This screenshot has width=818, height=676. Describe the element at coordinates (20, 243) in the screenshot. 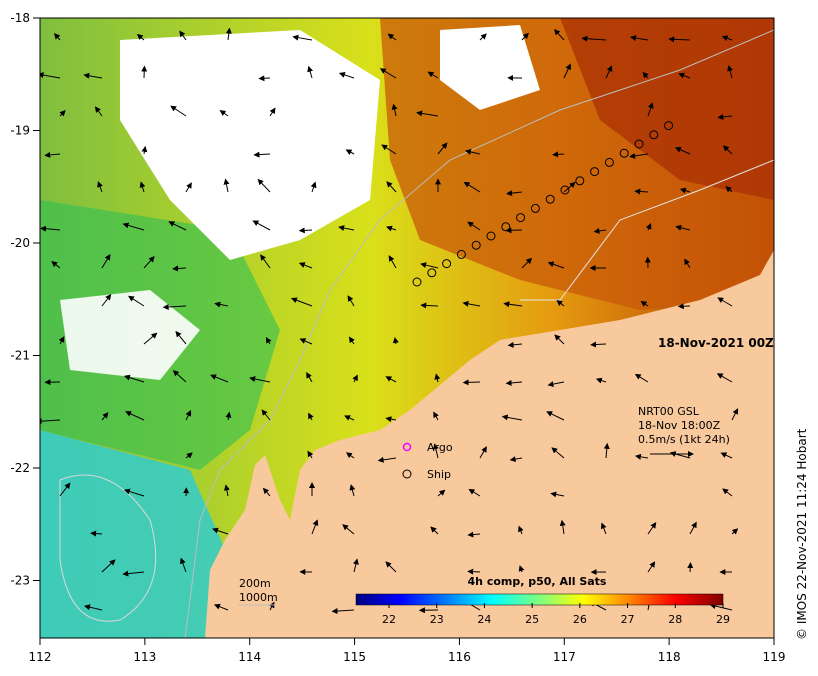

I see `lat-tick-label: -20` at that location.